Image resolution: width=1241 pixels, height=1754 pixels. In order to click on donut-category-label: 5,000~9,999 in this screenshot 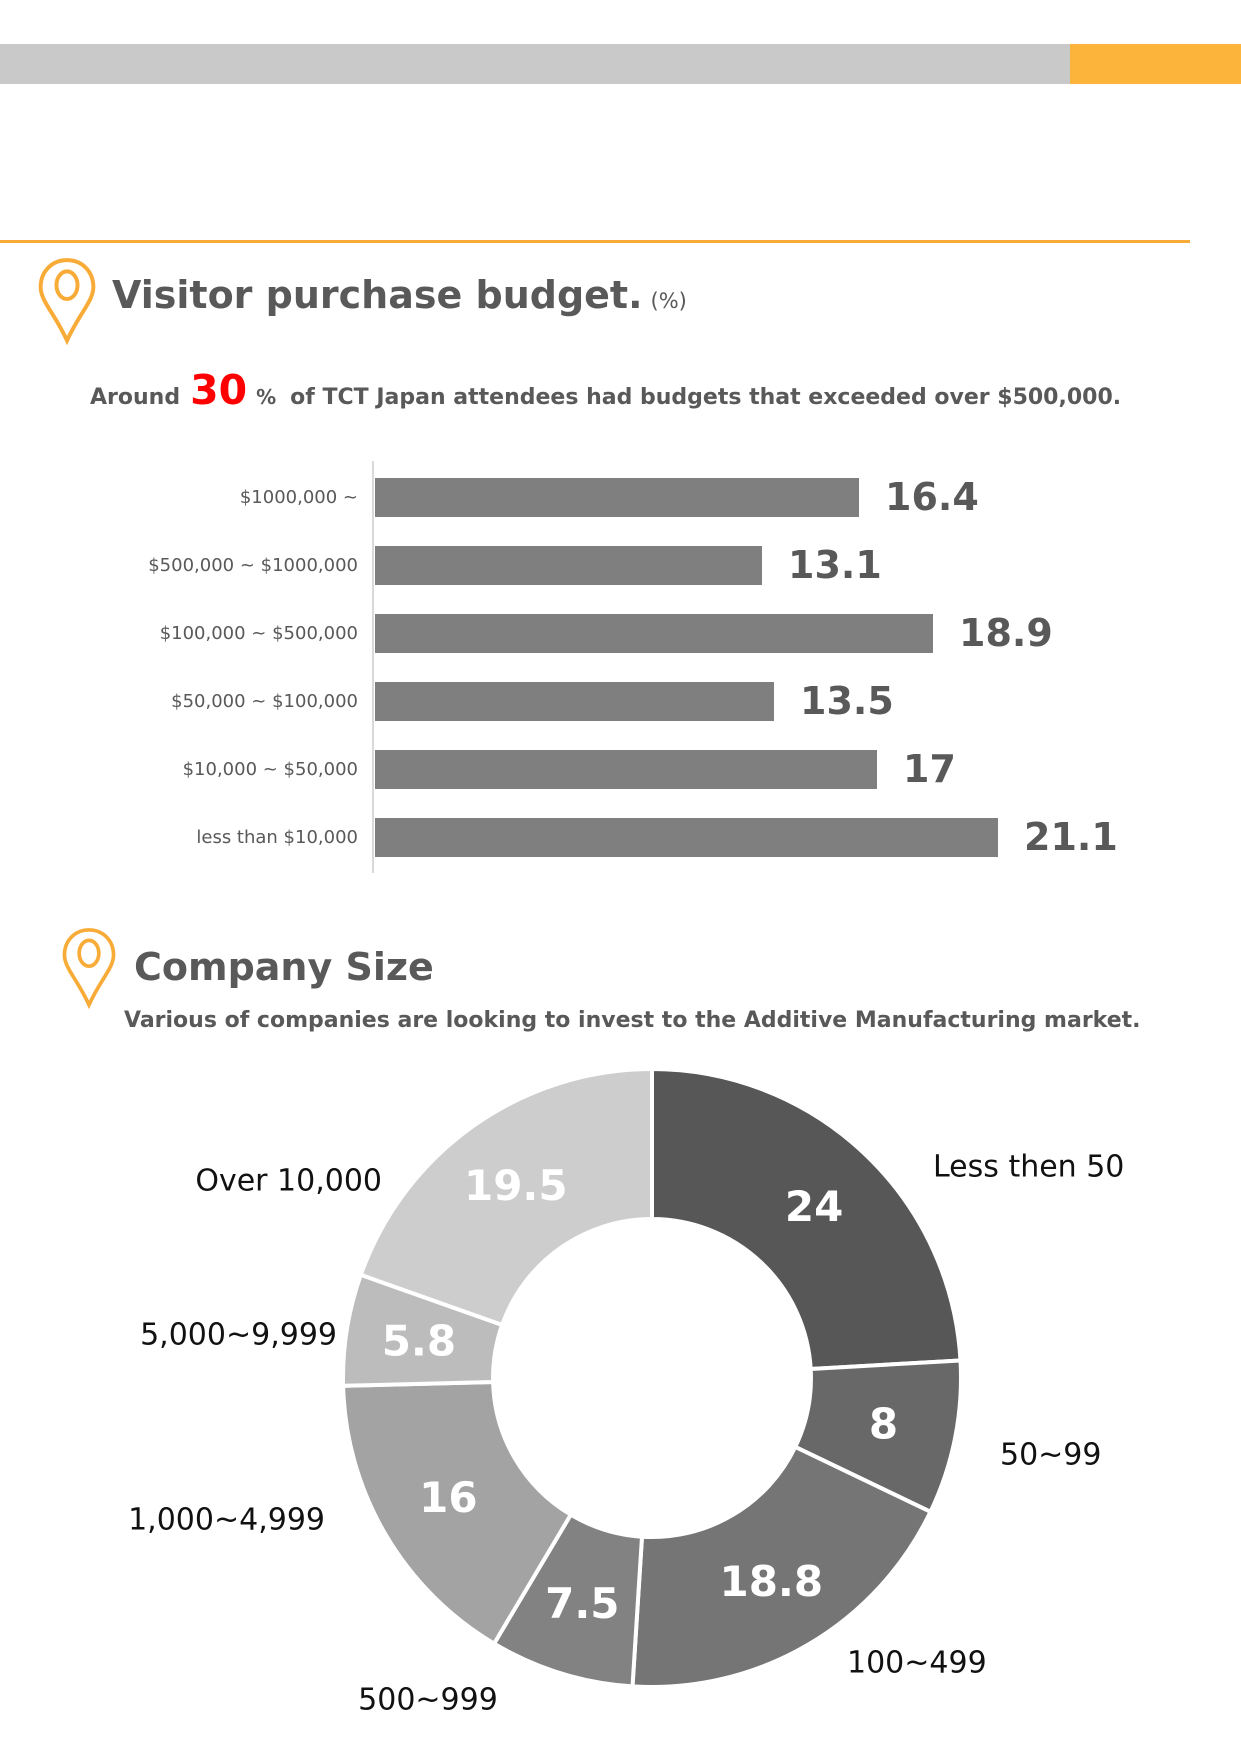, I will do `click(238, 1335)`.